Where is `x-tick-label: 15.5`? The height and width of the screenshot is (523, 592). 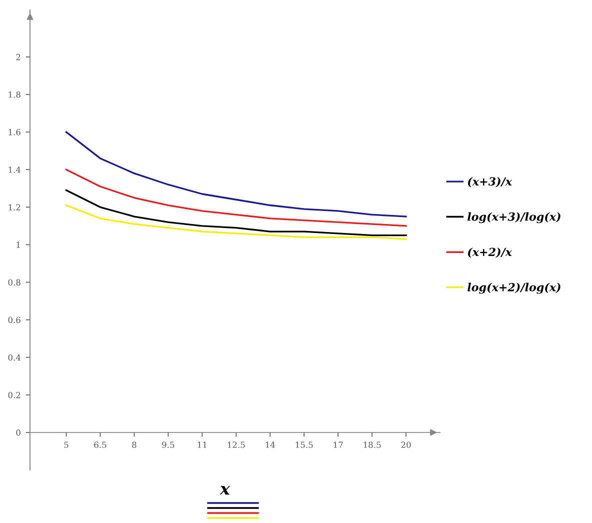 x-tick-label: 15.5 is located at coordinates (304, 445).